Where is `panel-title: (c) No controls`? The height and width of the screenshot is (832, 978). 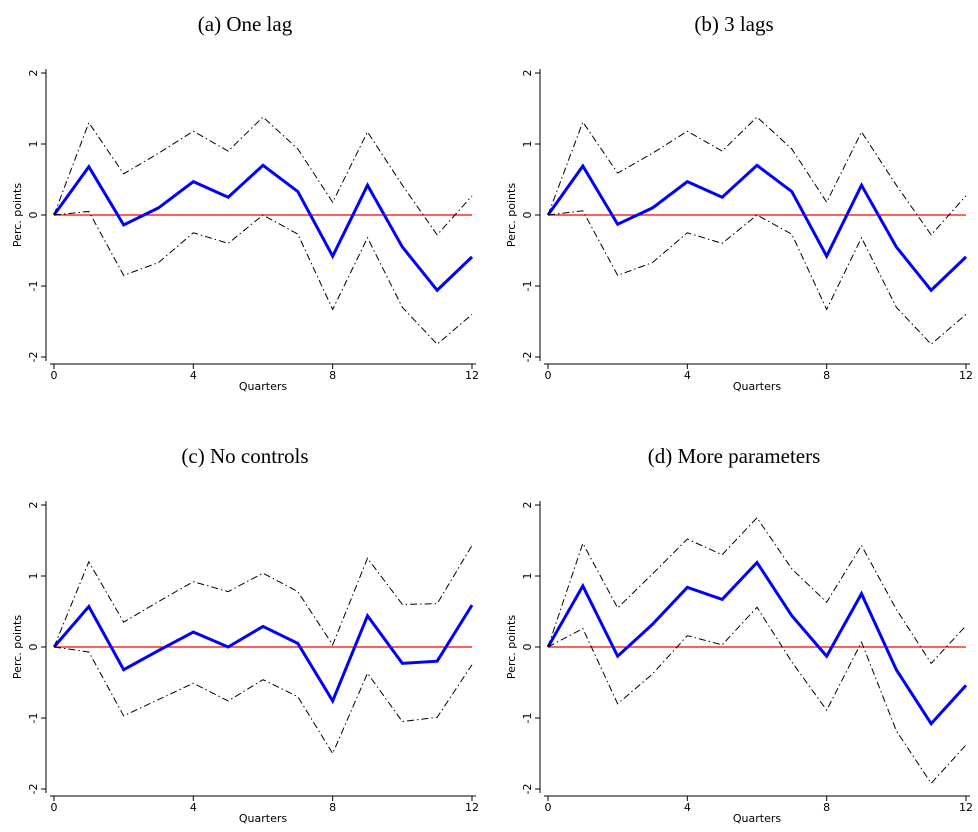
panel-title: (c) No controls is located at coordinates (244, 456).